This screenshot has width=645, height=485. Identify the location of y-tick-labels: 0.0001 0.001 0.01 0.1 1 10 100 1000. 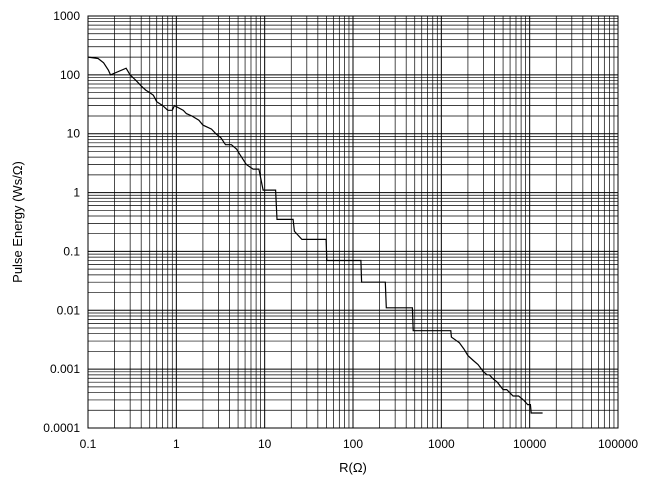
(61, 222).